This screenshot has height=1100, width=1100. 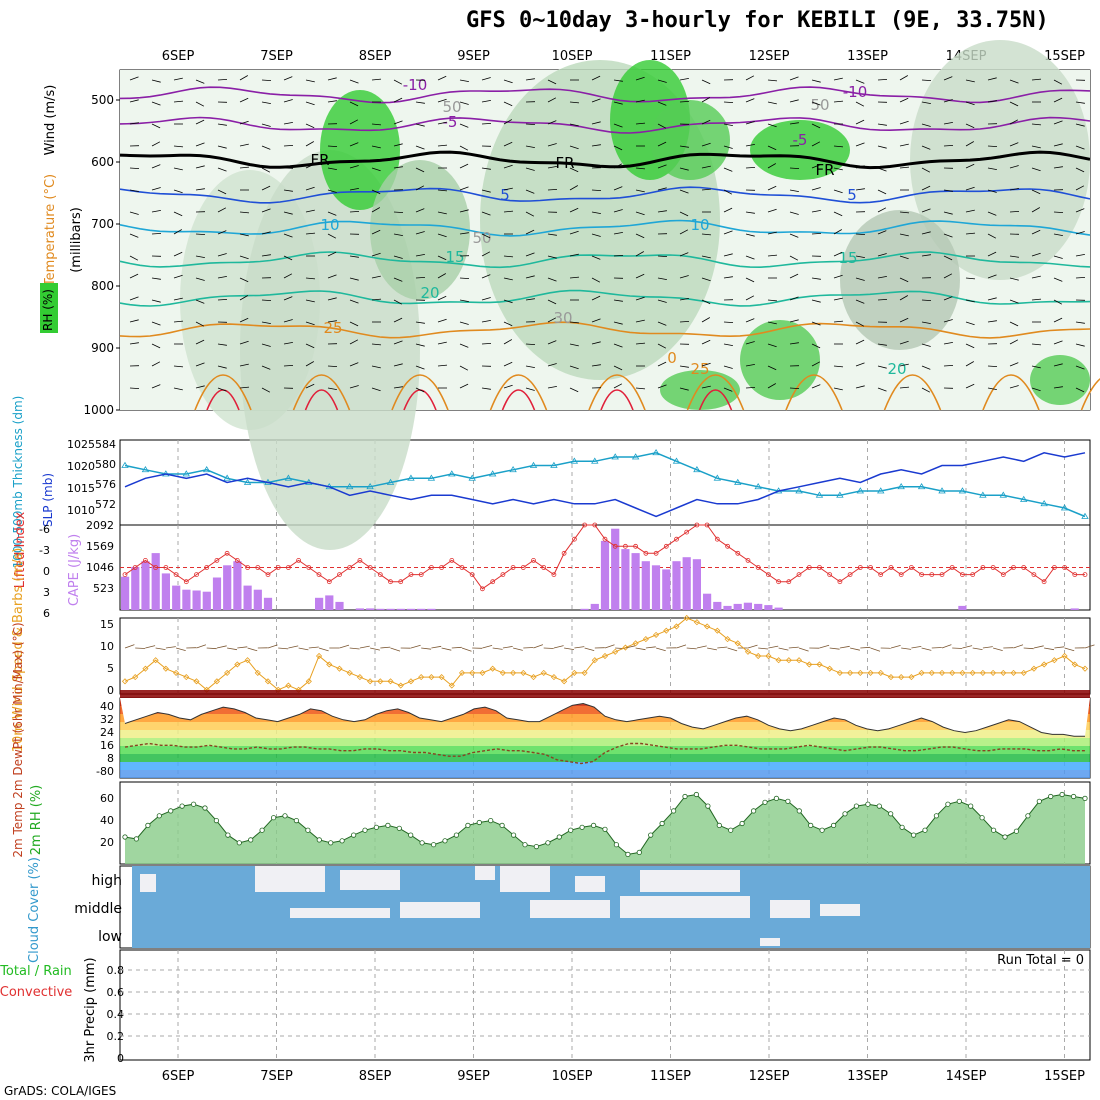 I want to click on temp2m-tick-label: 8, so click(x=110, y=758).